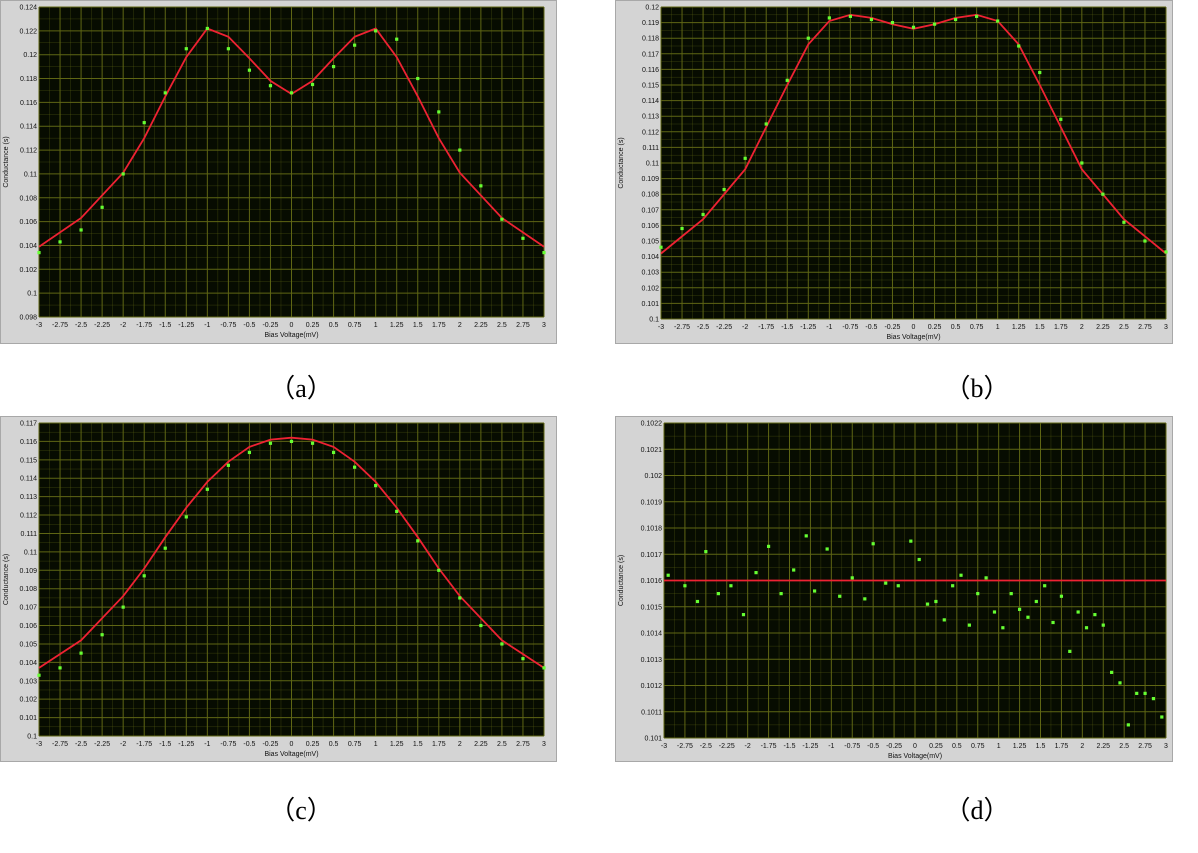  What do you see at coordinates (650, 117) in the screenshot?
I see `y-tick-label: 0.113` at bounding box center [650, 117].